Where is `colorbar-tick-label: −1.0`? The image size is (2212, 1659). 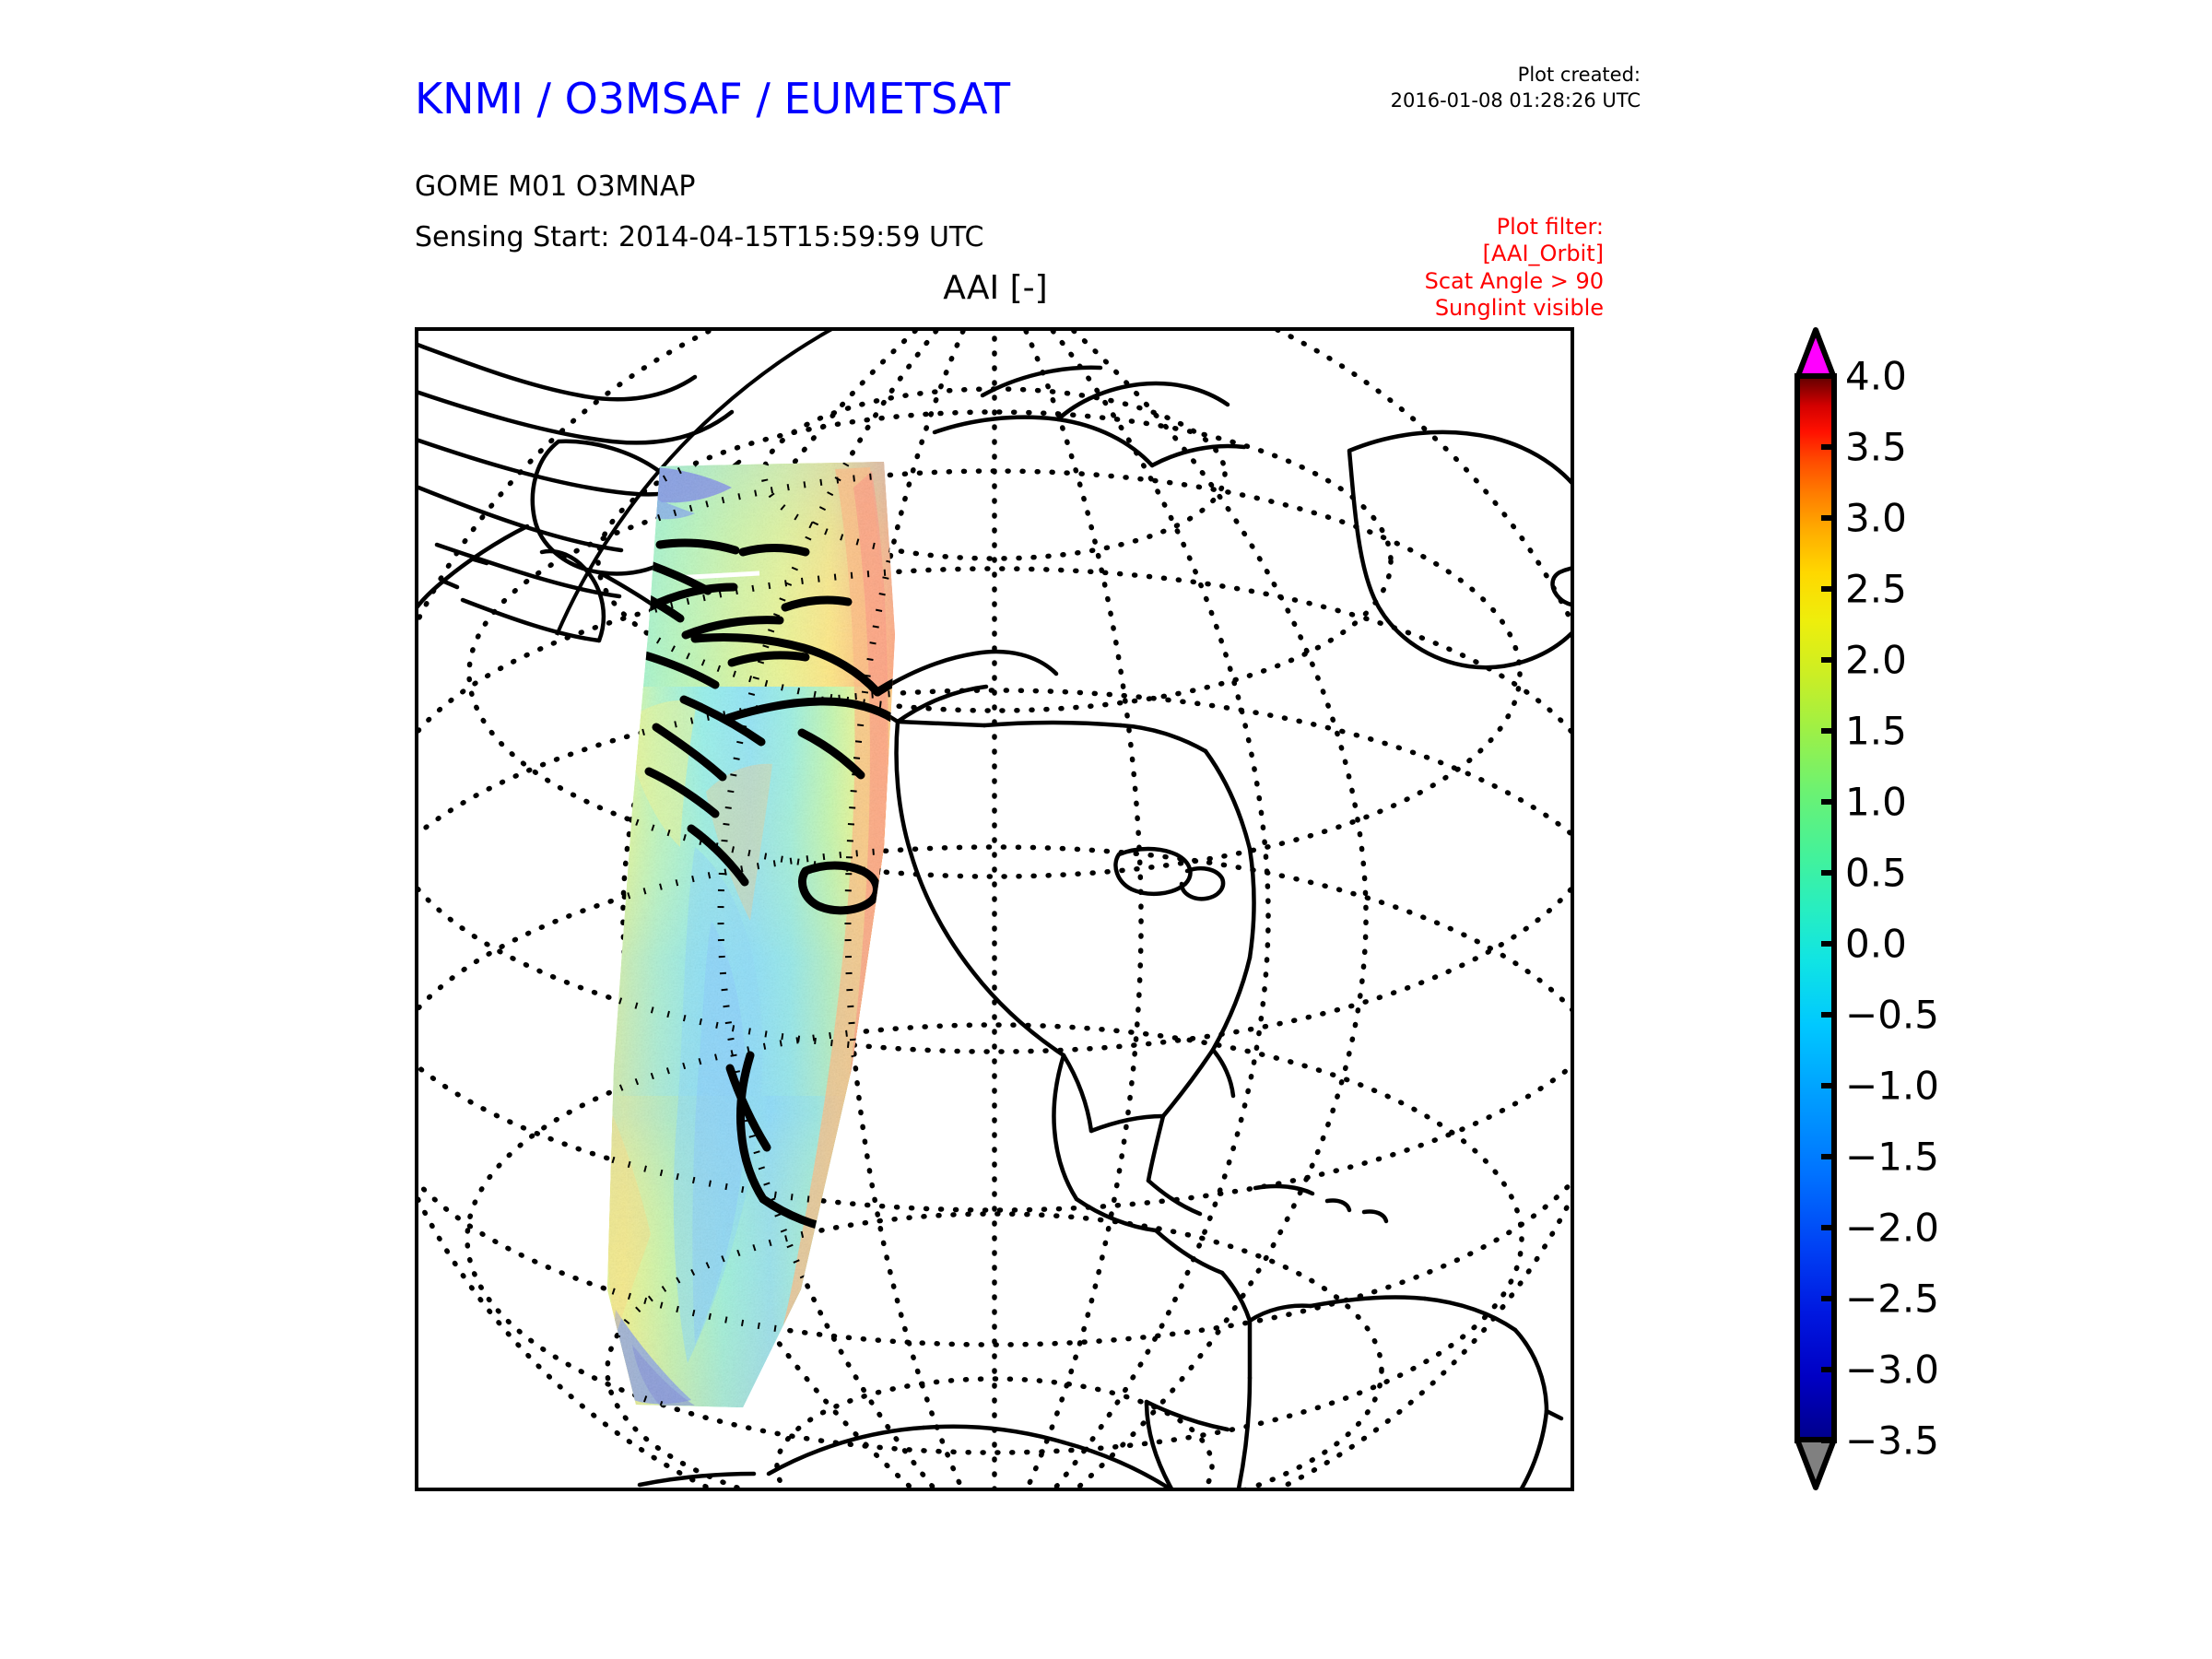 colorbar-tick-label: −1.0 is located at coordinates (1892, 1086).